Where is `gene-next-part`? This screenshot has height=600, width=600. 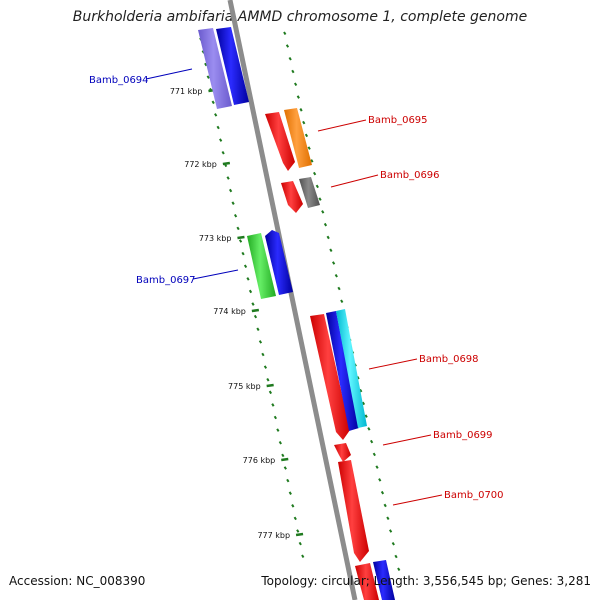 gene-next-part is located at coordinates (384, 580).